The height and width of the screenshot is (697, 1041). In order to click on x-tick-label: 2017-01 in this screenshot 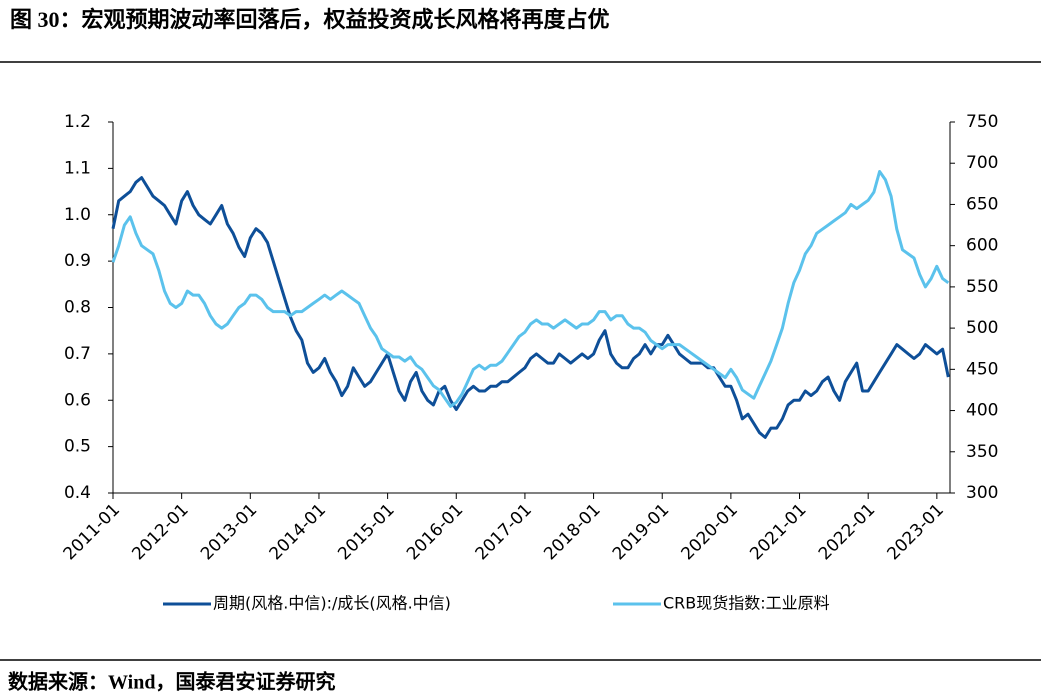, I will do `click(504, 532)`.